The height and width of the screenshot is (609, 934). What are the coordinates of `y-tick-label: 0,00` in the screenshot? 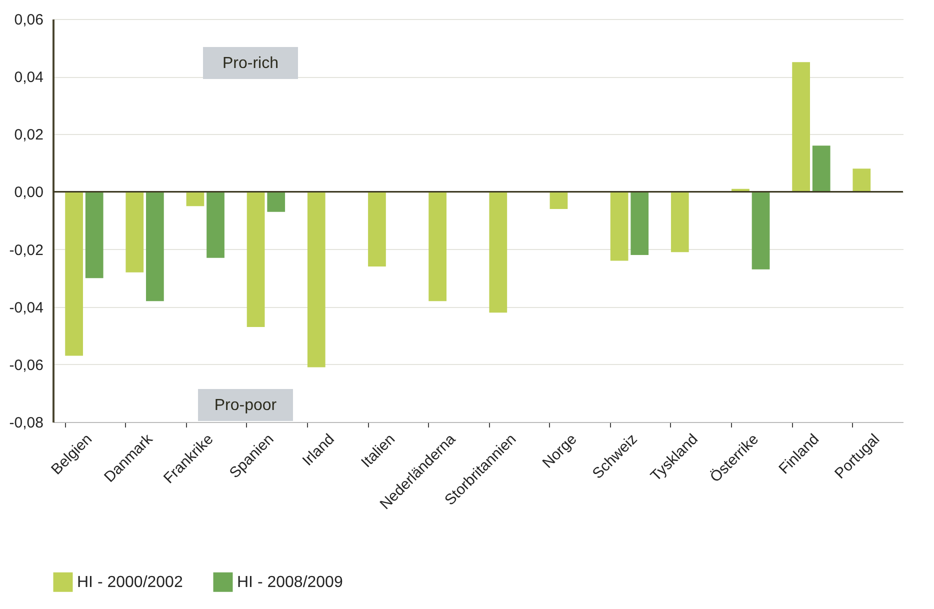 It's located at (29, 193).